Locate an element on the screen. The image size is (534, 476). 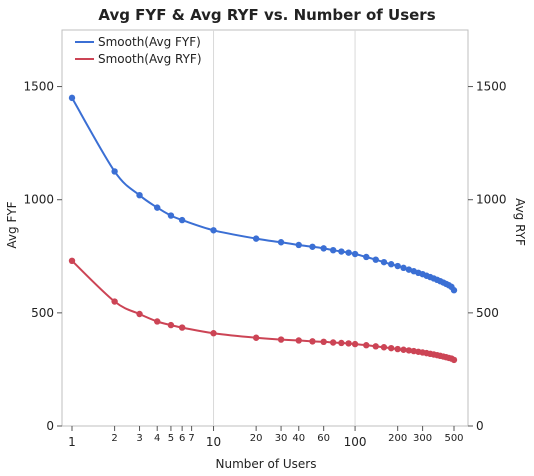
x-tick-label: 300 is located at coordinates (422, 438).